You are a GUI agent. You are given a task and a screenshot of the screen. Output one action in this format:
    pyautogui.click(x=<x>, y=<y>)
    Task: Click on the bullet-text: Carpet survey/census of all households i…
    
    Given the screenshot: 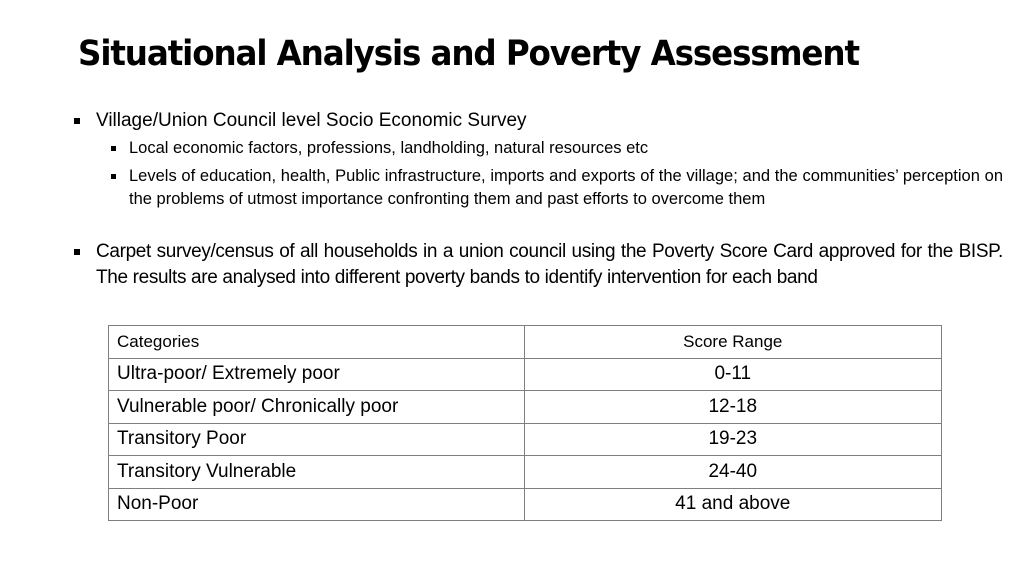 What is the action you would take?
    pyautogui.click(x=549, y=264)
    